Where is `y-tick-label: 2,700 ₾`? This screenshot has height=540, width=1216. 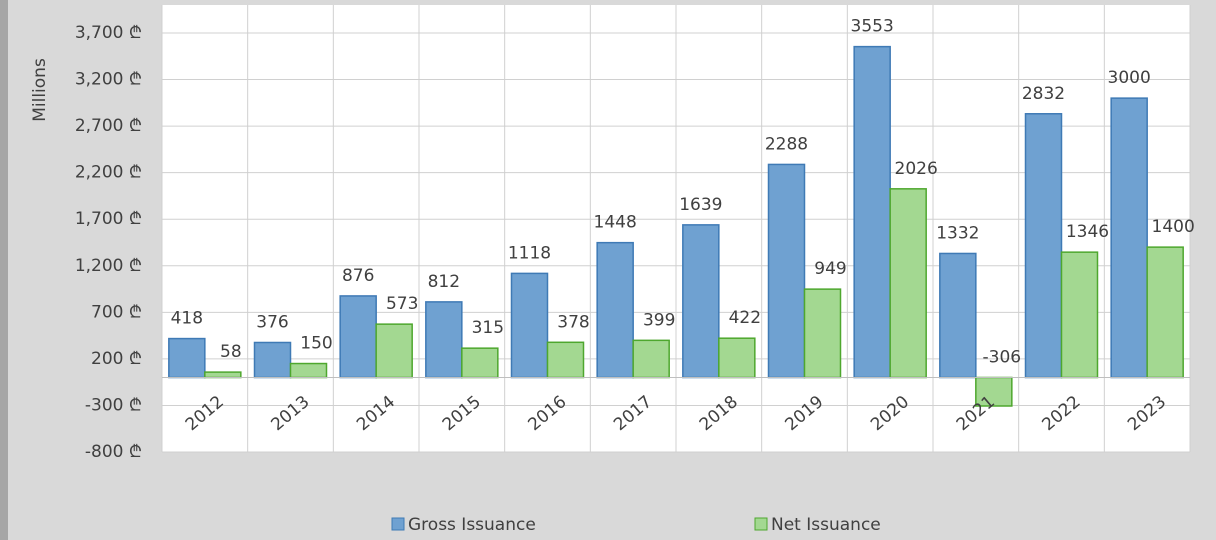
y-tick-label: 2,700 ₾ is located at coordinates (108, 126).